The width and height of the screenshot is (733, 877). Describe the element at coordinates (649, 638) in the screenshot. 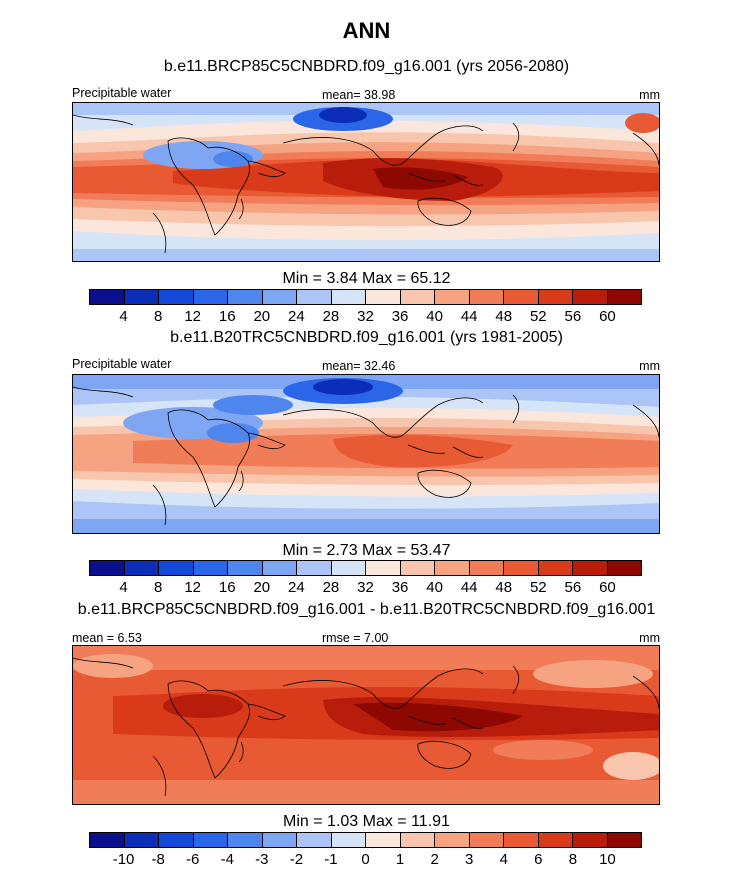

I see `panel-3-units-label: mm` at that location.